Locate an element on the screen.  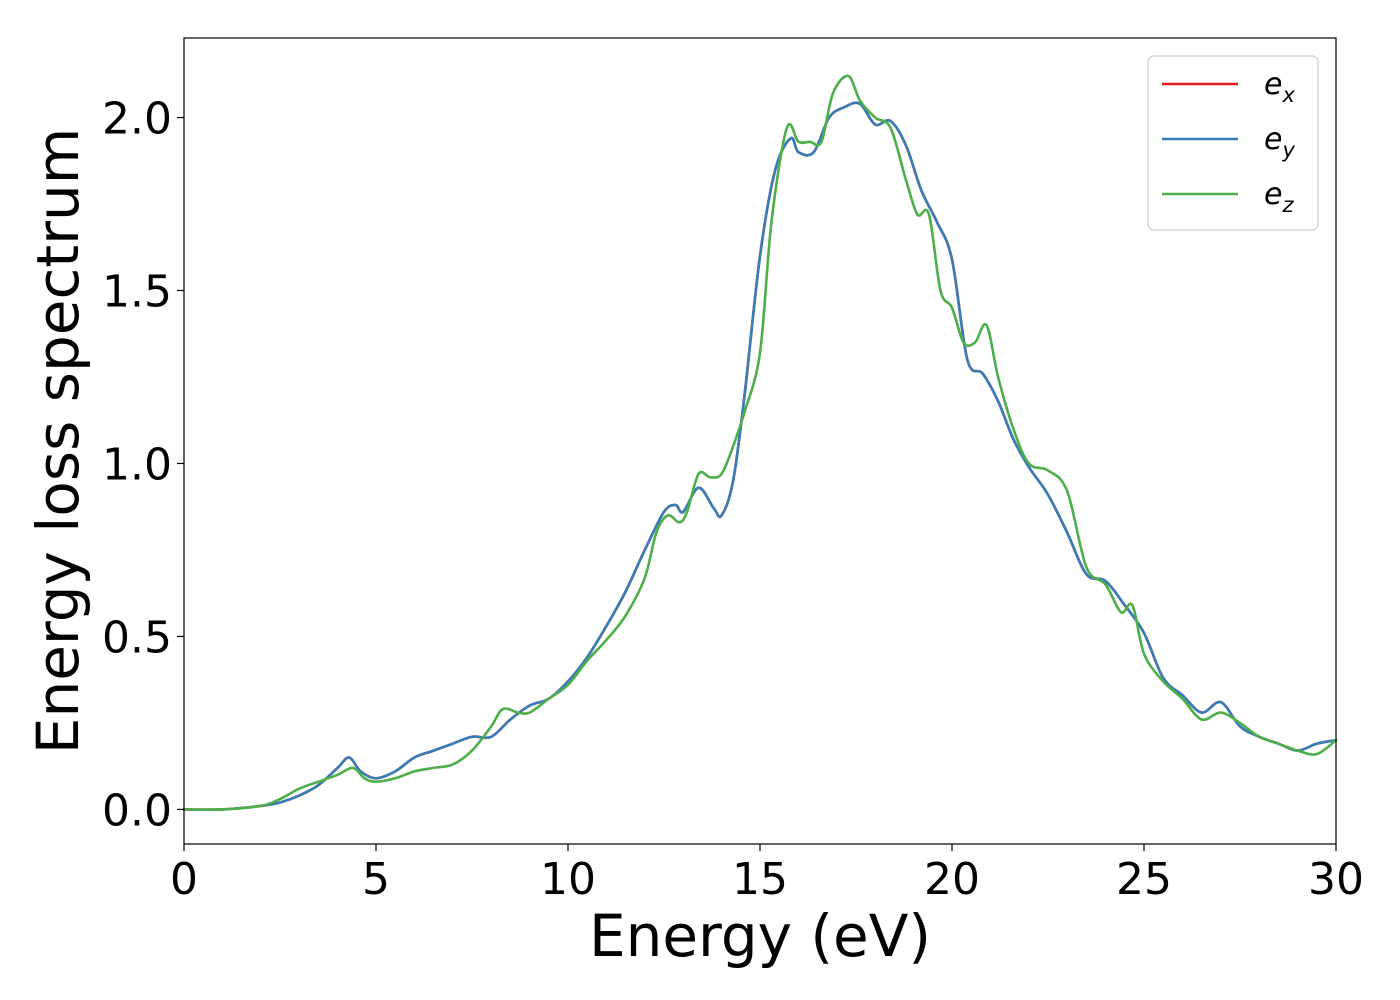
x-tick-label: 0 is located at coordinates (184, 879).